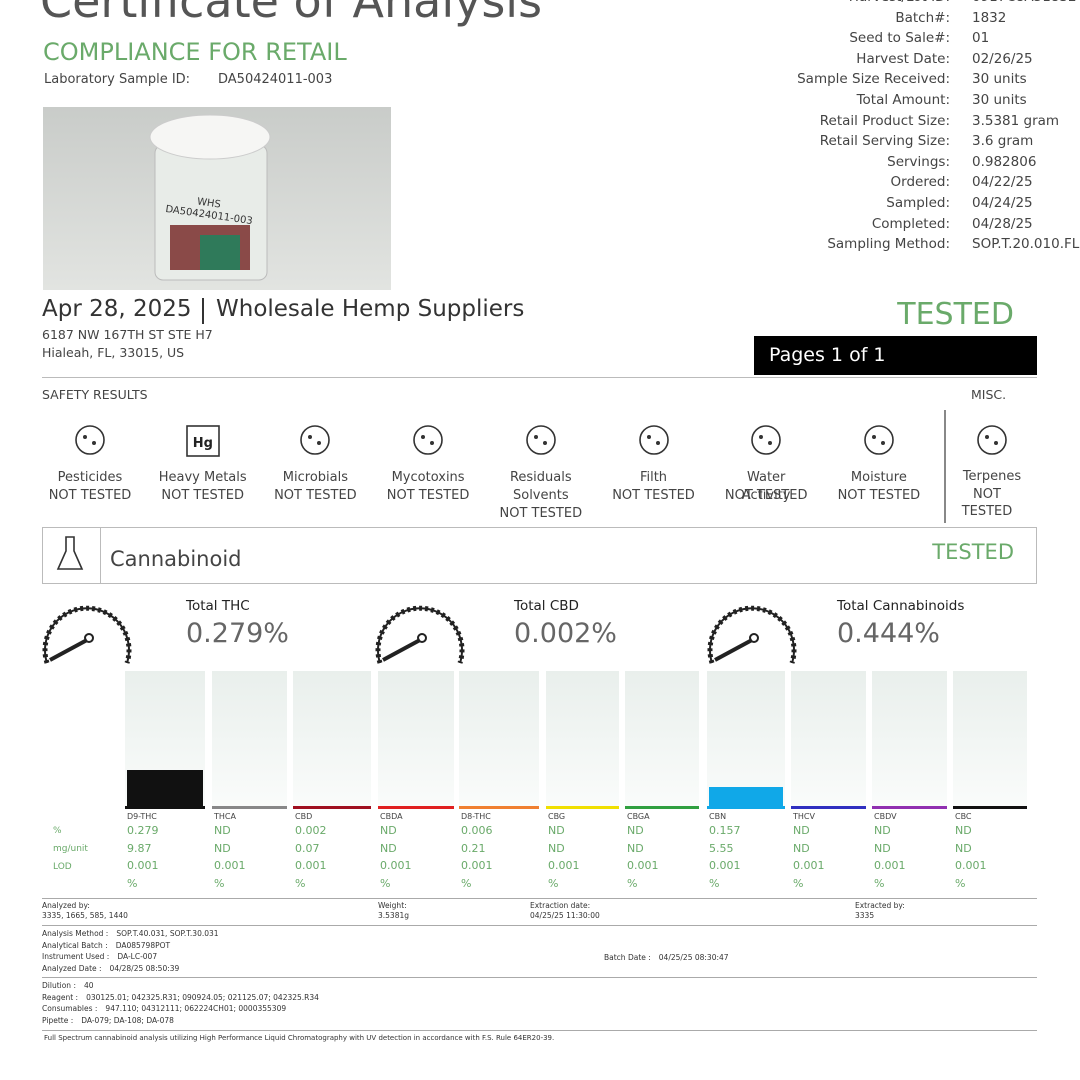 The image size is (1080, 1080). I want to click on footer-label: Analysis Method :, so click(75, 933).